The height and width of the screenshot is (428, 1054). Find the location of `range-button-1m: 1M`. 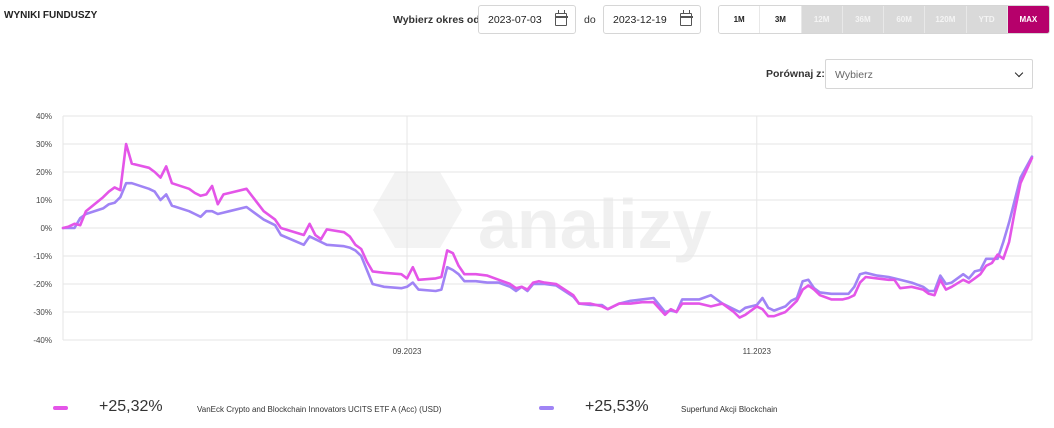

range-button-1m: 1M is located at coordinates (740, 19).